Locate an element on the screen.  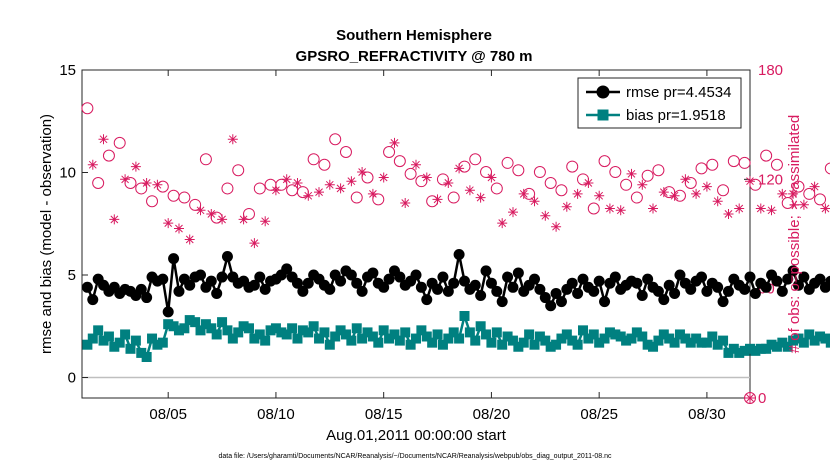
legend-rmse-marker is located at coordinates (603, 92).